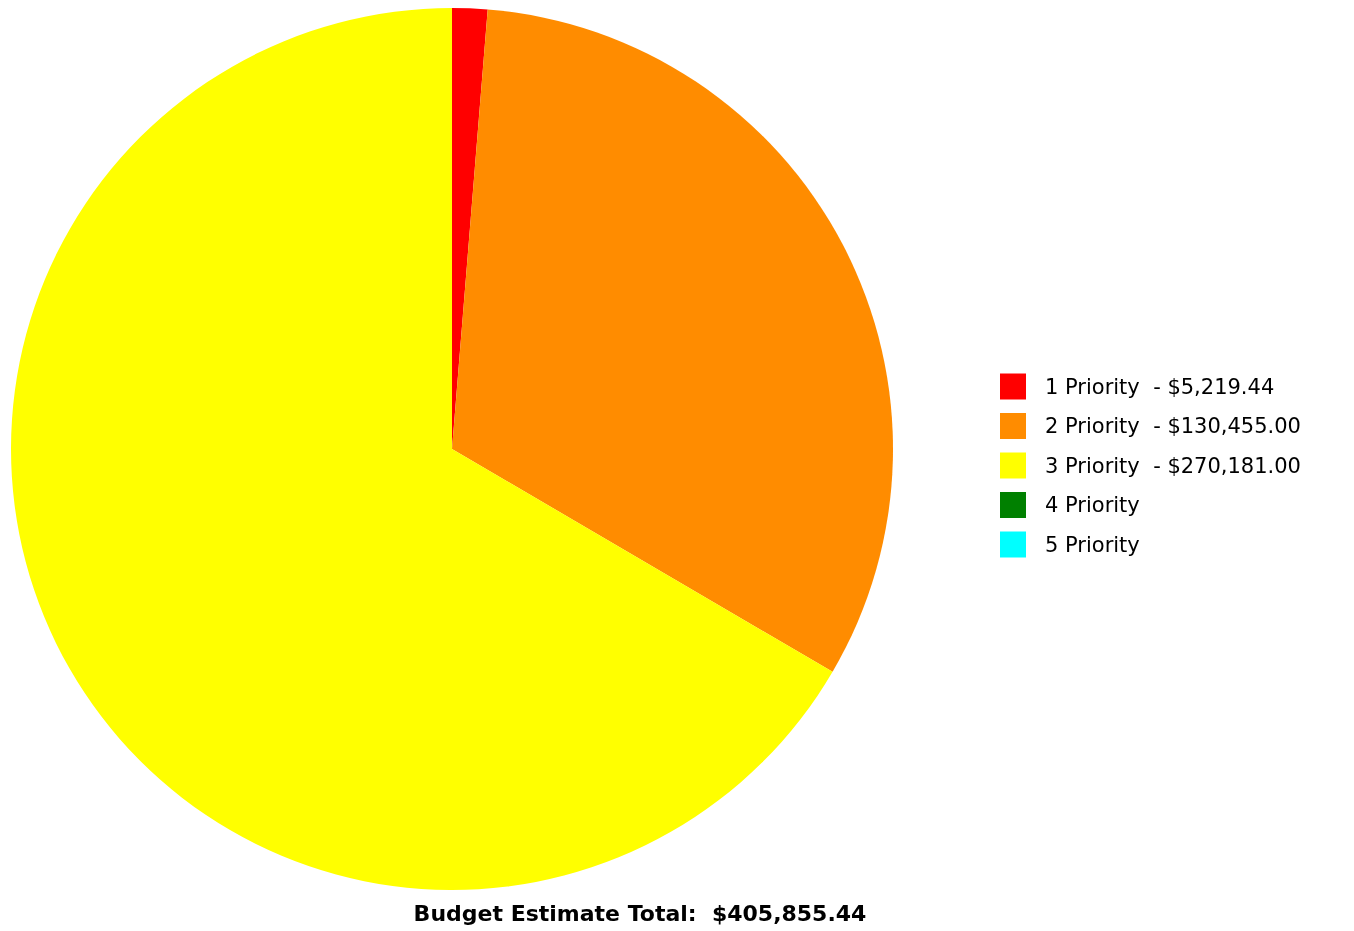 This screenshot has width=1354, height=931. What do you see at coordinates (640, 913) in the screenshot?
I see `text: Budget Estimate Total: $405,855.44` at bounding box center [640, 913].